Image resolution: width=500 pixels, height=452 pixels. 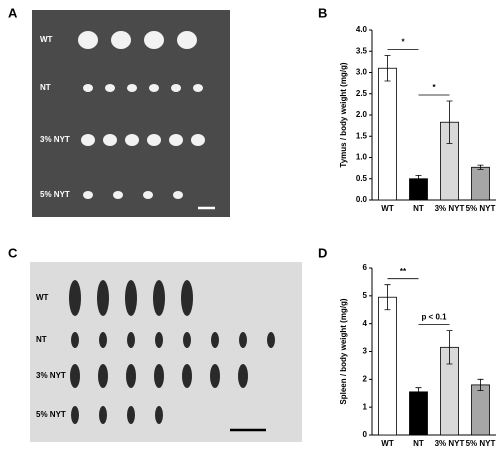 I want to click on y-tick-label: 1.5, so click(x=362, y=135).